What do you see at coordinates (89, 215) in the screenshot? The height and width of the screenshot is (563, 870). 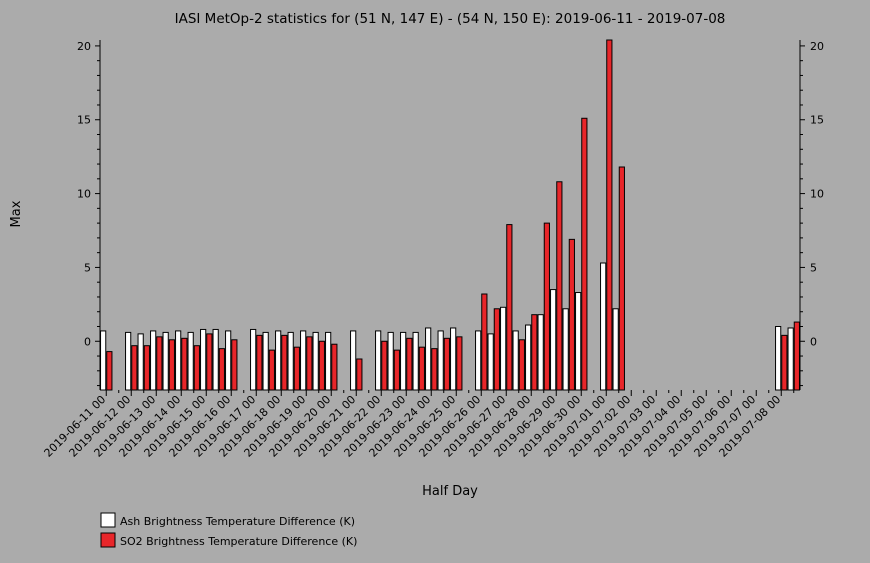 I see `left-axis: 0 5 10 15 20` at bounding box center [89, 215].